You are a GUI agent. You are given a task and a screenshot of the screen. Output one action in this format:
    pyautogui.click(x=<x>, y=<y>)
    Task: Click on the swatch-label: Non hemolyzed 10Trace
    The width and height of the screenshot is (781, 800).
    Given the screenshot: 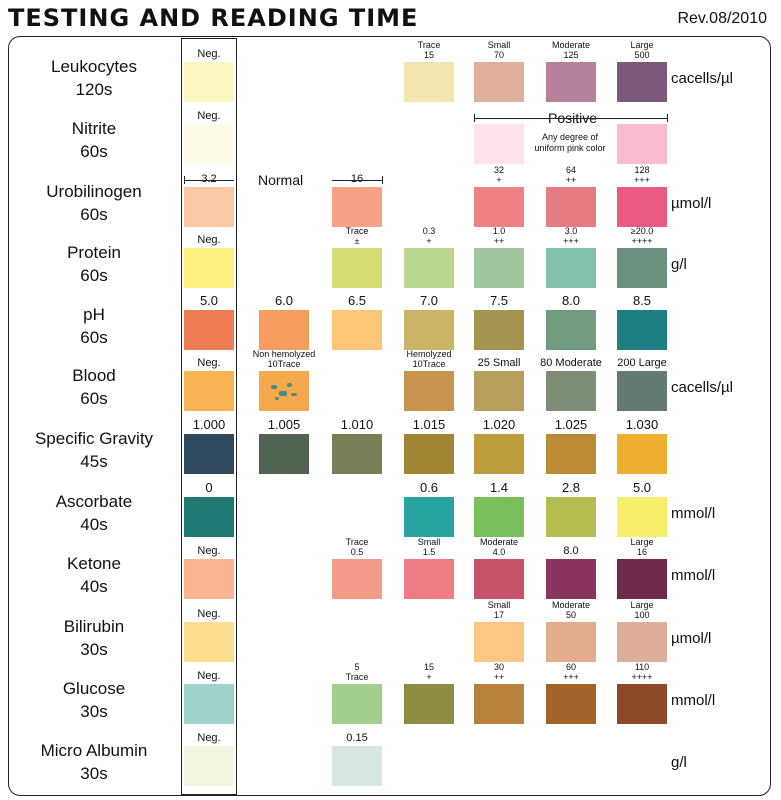 What is the action you would take?
    pyautogui.click(x=284, y=359)
    